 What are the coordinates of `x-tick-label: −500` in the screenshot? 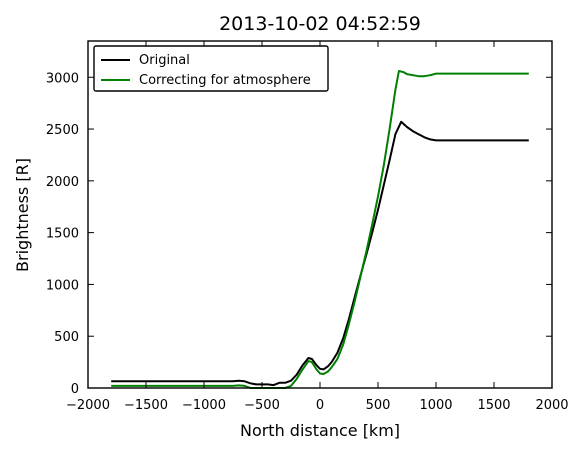 It's located at (262, 405).